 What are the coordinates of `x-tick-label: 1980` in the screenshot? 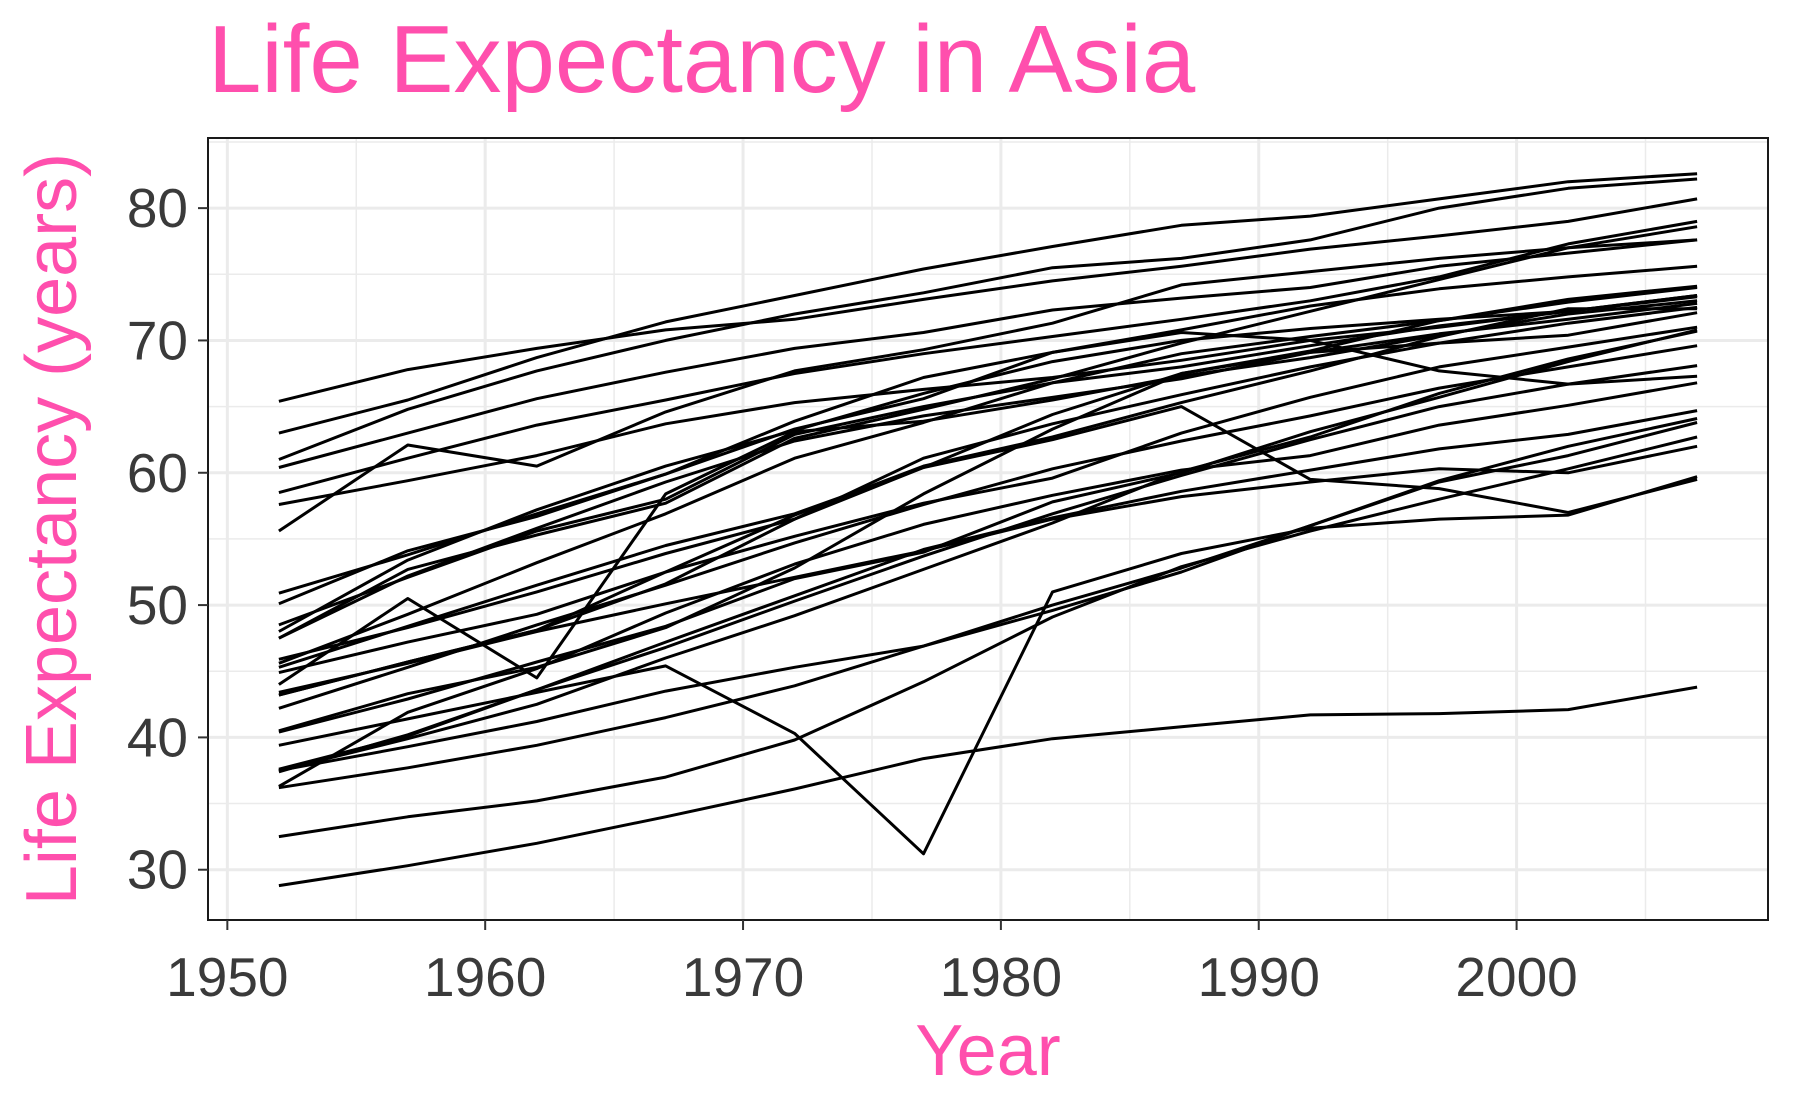 It's located at (1001, 977).